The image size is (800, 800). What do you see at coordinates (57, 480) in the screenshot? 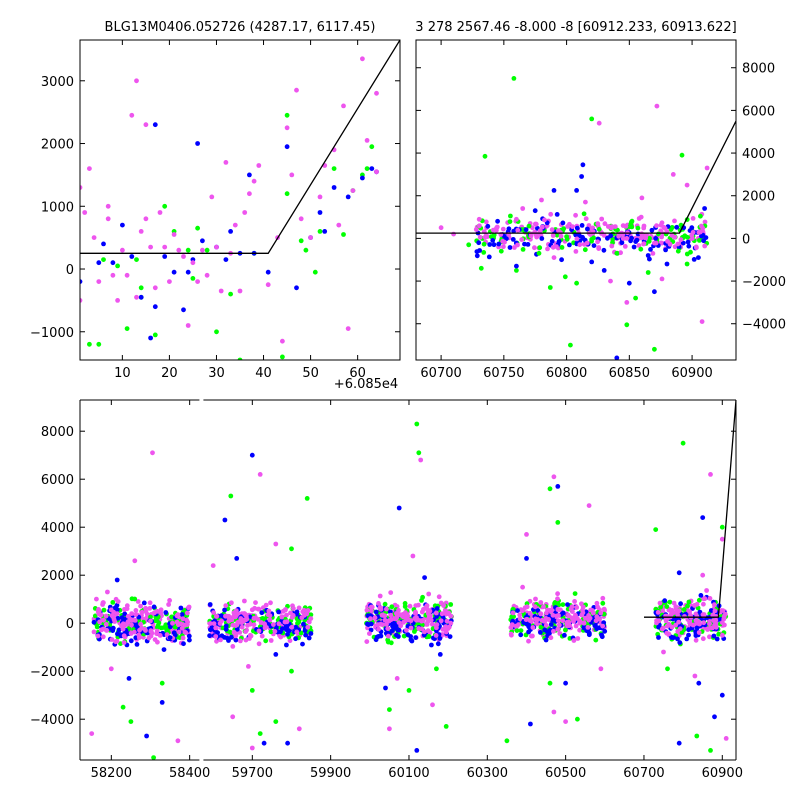
I see `bottom-y-tick-label: 6000` at bounding box center [57, 480].